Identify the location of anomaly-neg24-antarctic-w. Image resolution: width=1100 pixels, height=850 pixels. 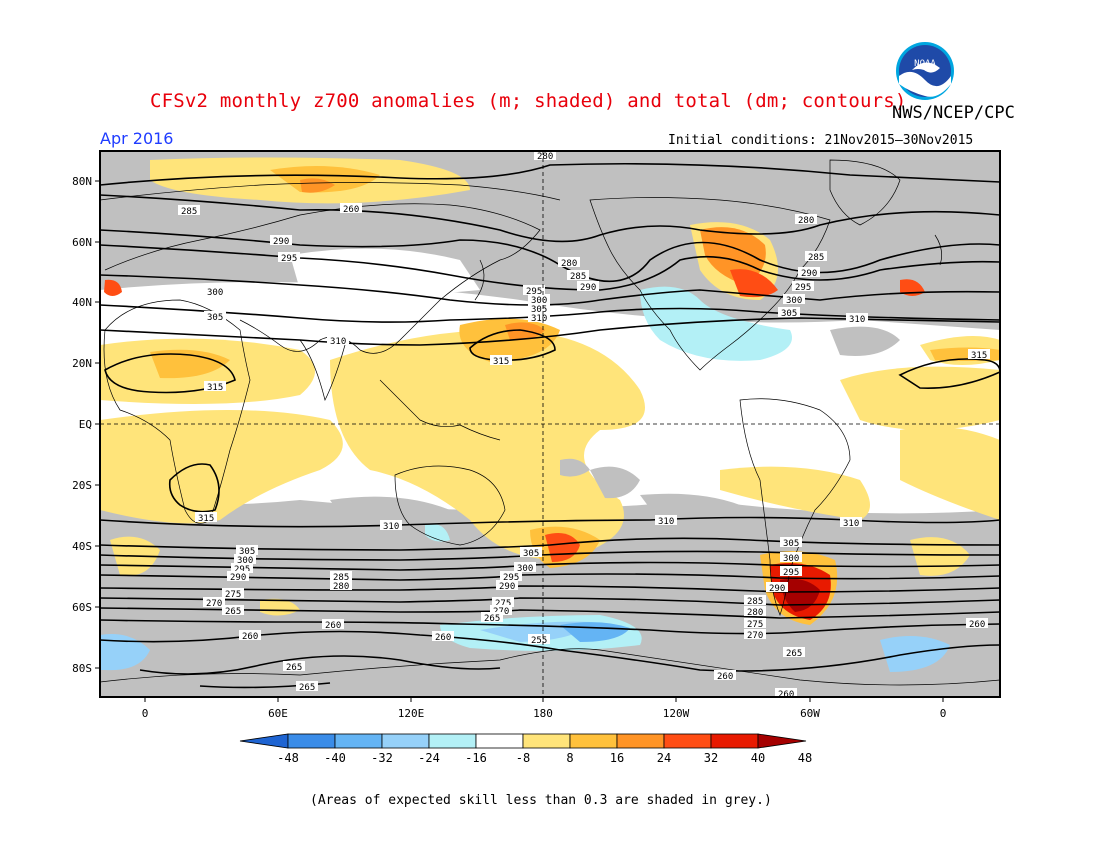
(125, 652).